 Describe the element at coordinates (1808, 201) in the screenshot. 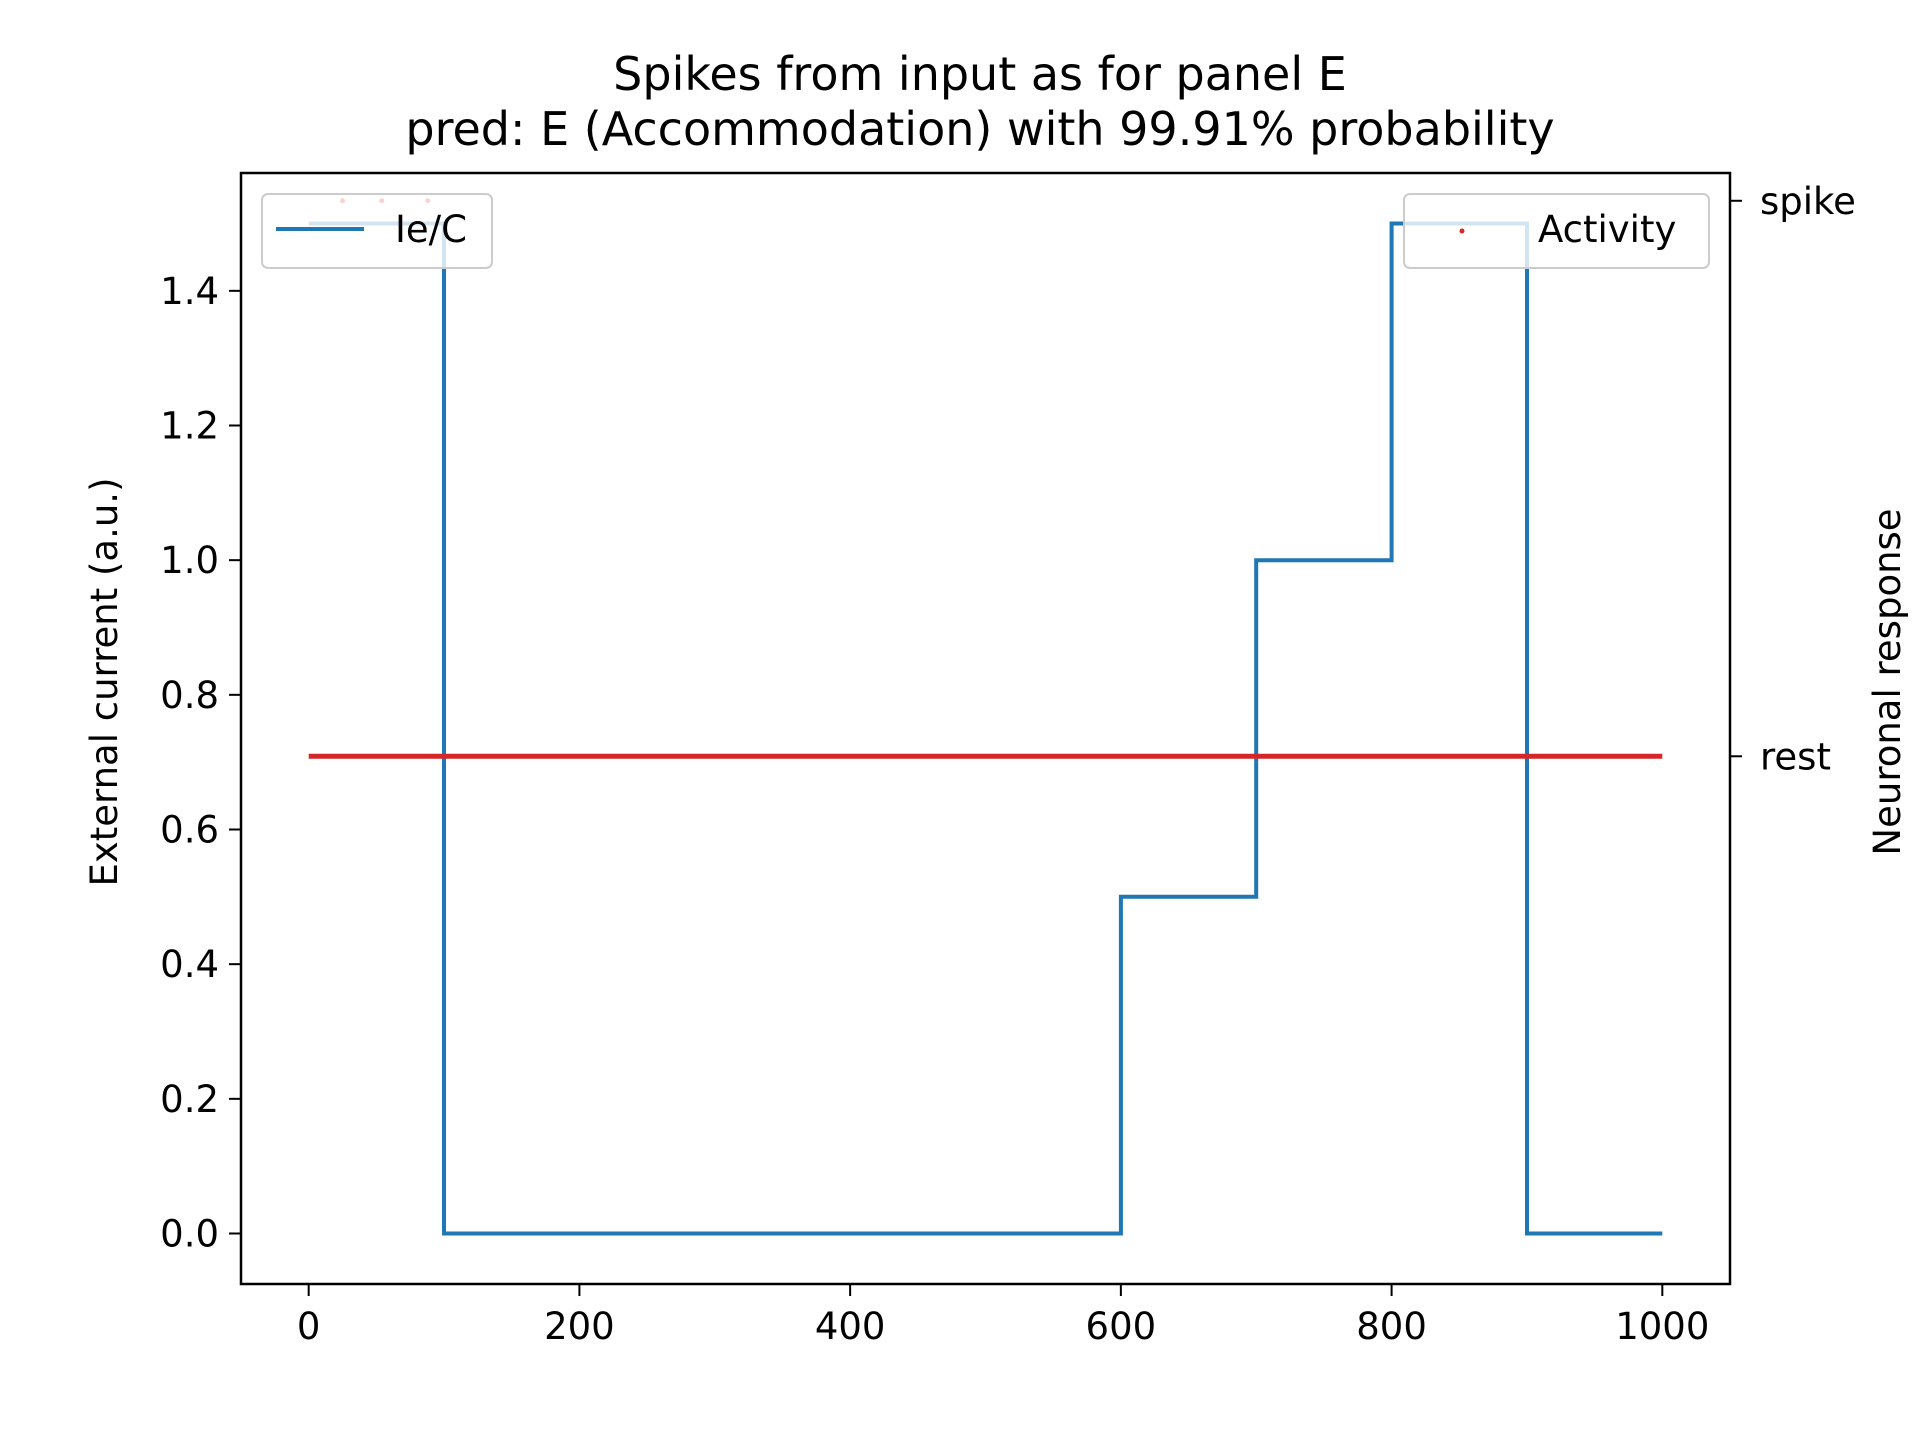

I see `y2-tick-label-spike: spike` at that location.